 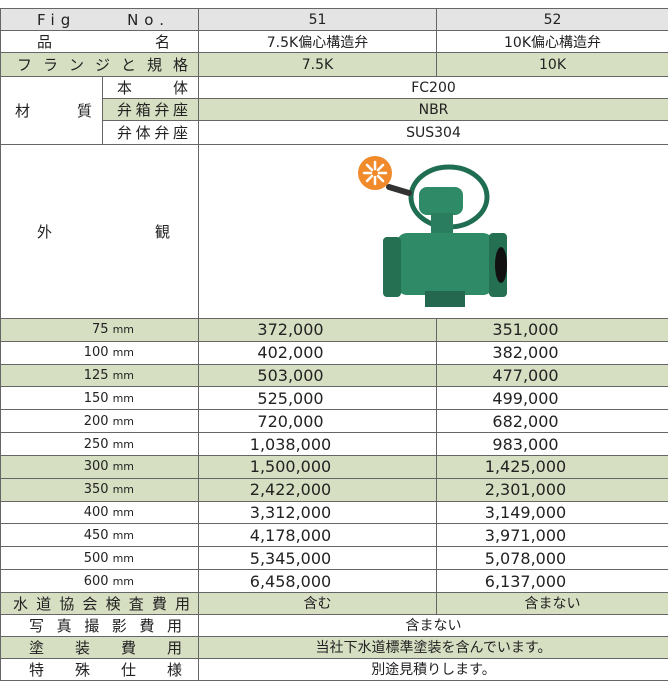 I want to click on row-label: 塗装費用, so click(x=100, y=647).